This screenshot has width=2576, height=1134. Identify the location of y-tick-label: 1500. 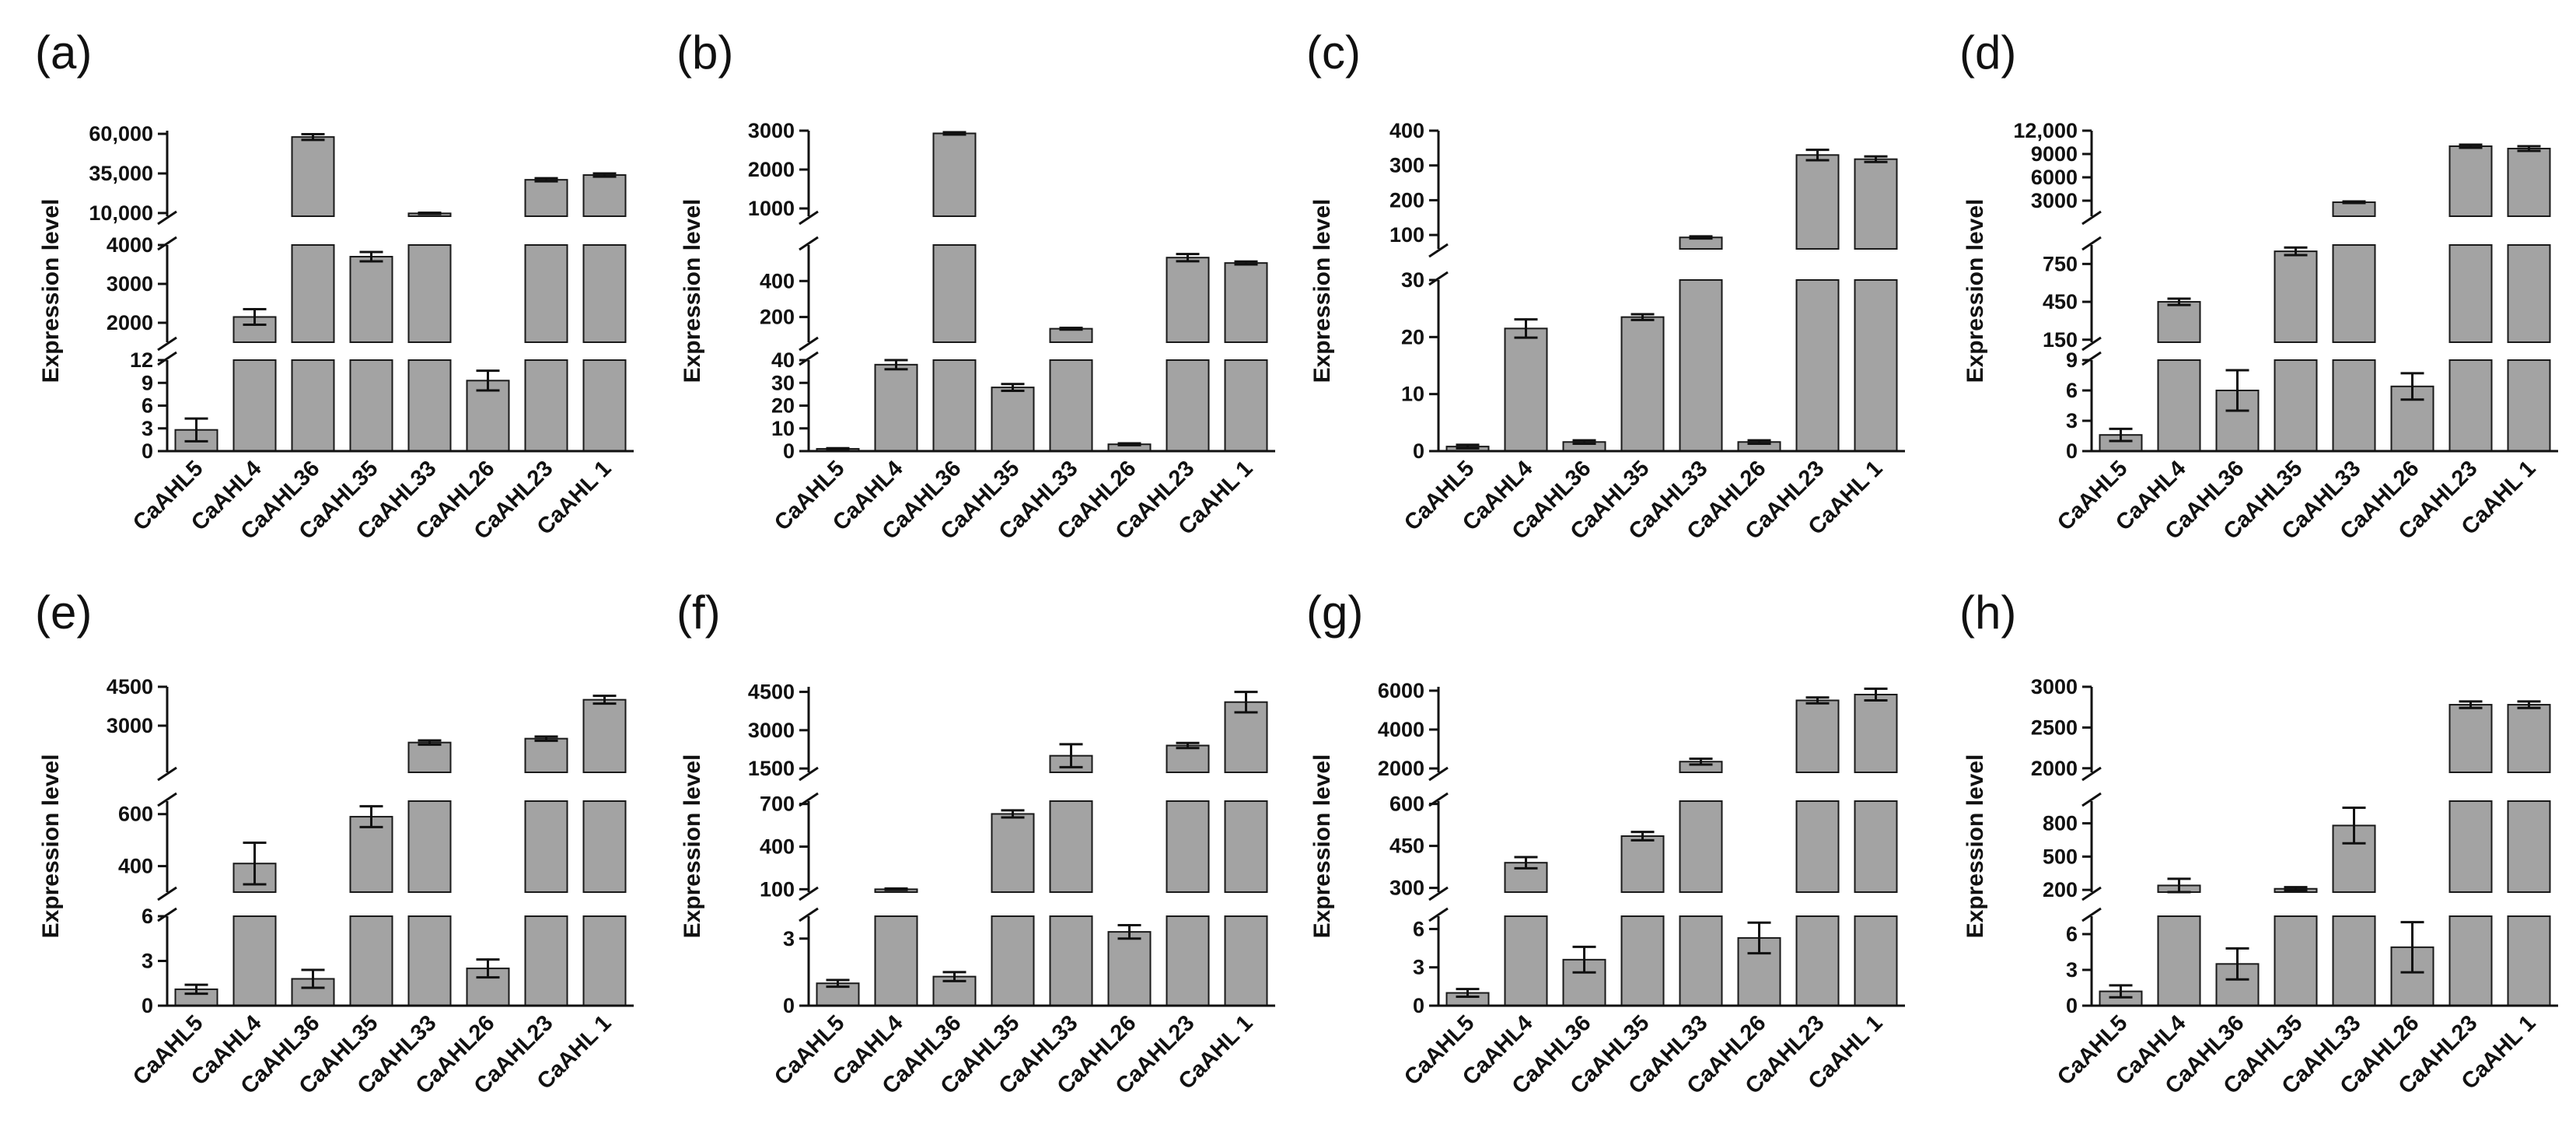
(771, 769).